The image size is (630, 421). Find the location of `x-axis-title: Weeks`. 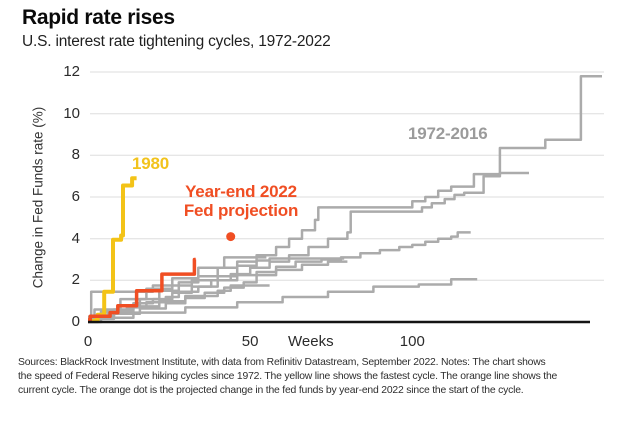

x-axis-title: Weeks is located at coordinates (311, 341).